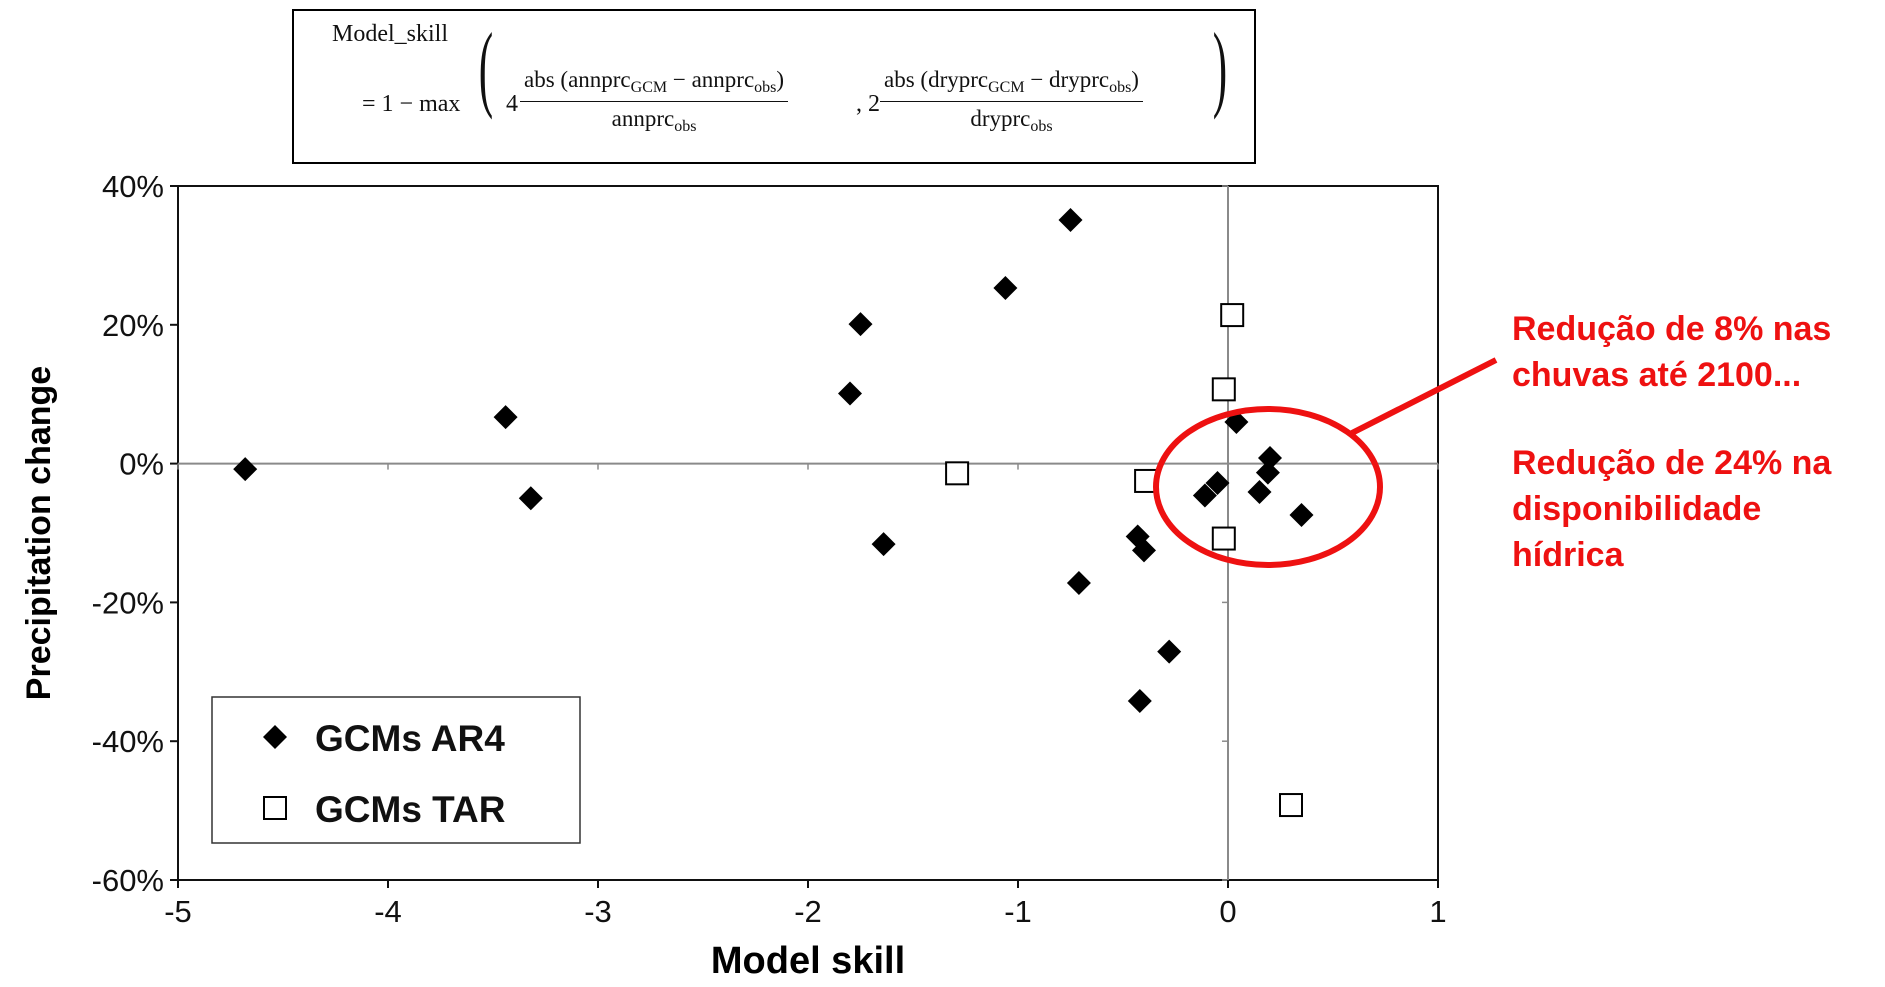 The height and width of the screenshot is (987, 1885). I want to click on formula-fraction-dry: abs (dryprcGCM − dryprcobs) dryprcobs, so click(1011, 101).